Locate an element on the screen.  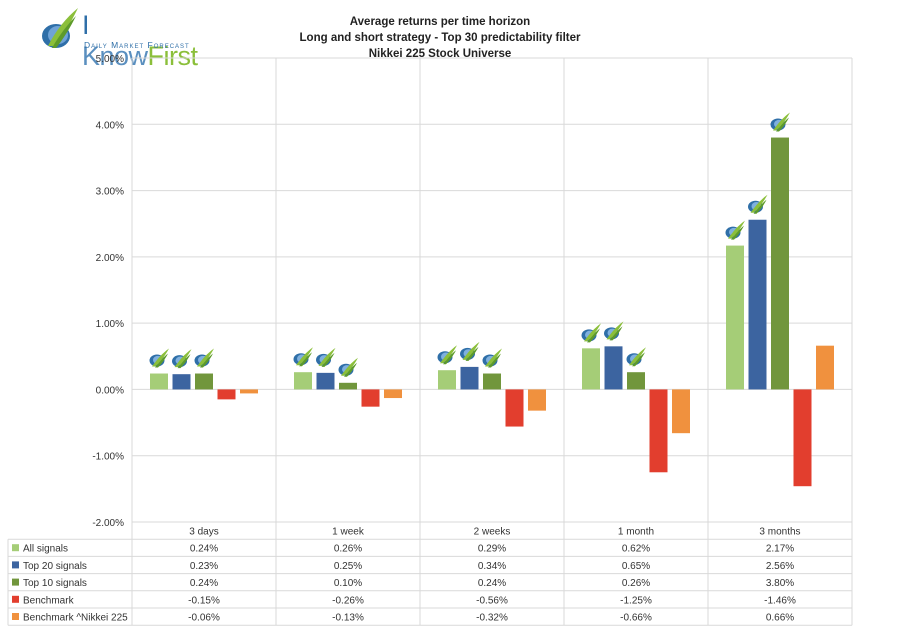
table-cell-value: 0.10% is located at coordinates (348, 583).